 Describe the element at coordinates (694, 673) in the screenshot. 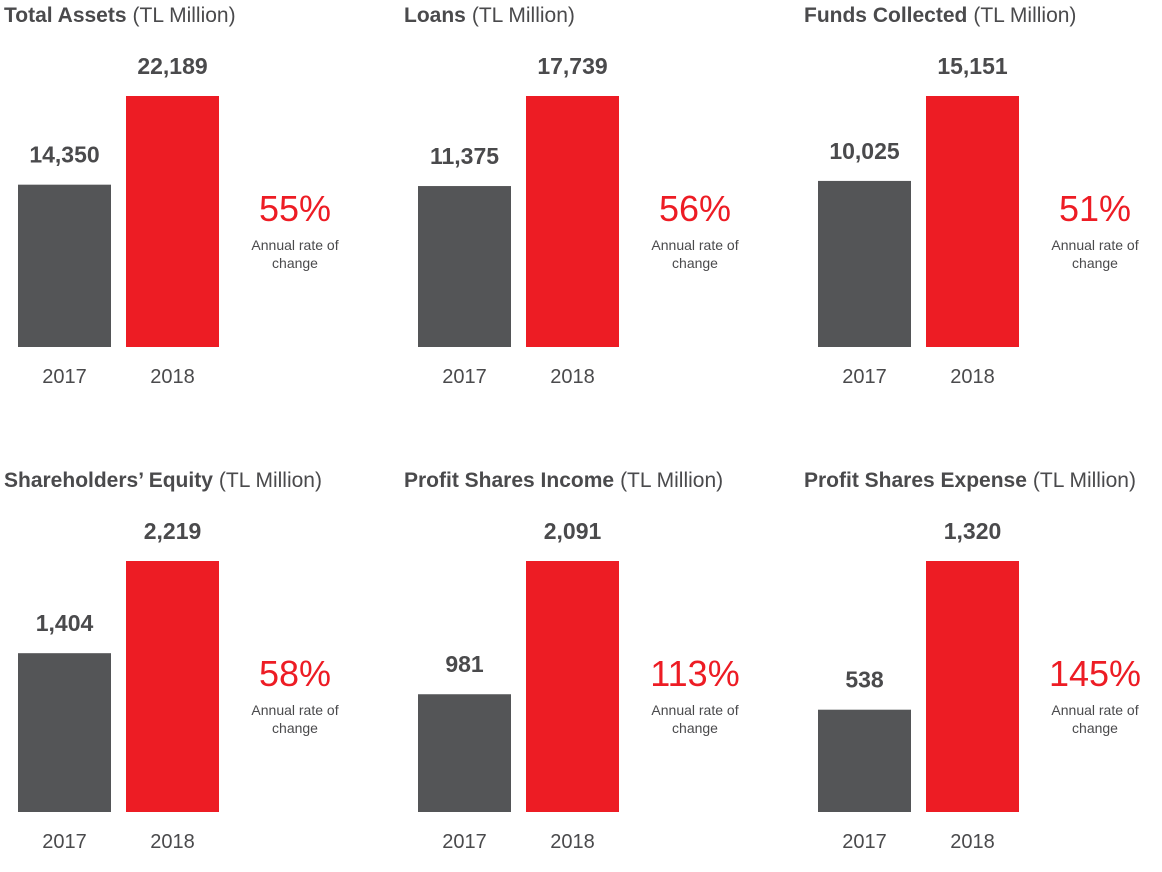

I see `change-percent: 113%` at that location.